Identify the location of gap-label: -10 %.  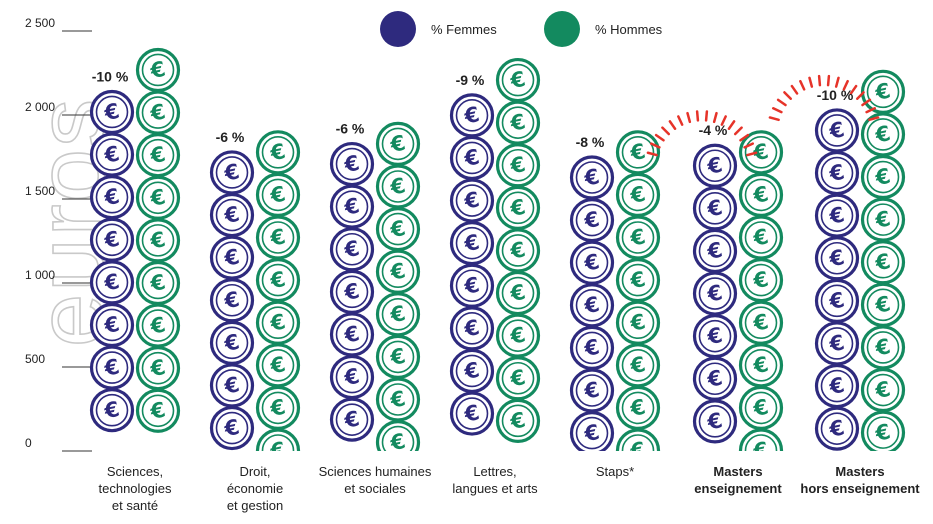
(110, 76).